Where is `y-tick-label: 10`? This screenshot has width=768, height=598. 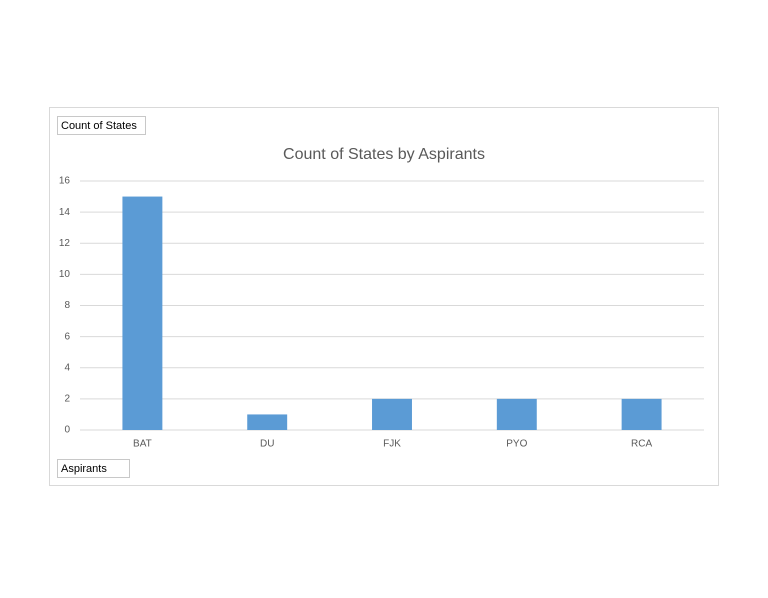
y-tick-label: 10 is located at coordinates (65, 274).